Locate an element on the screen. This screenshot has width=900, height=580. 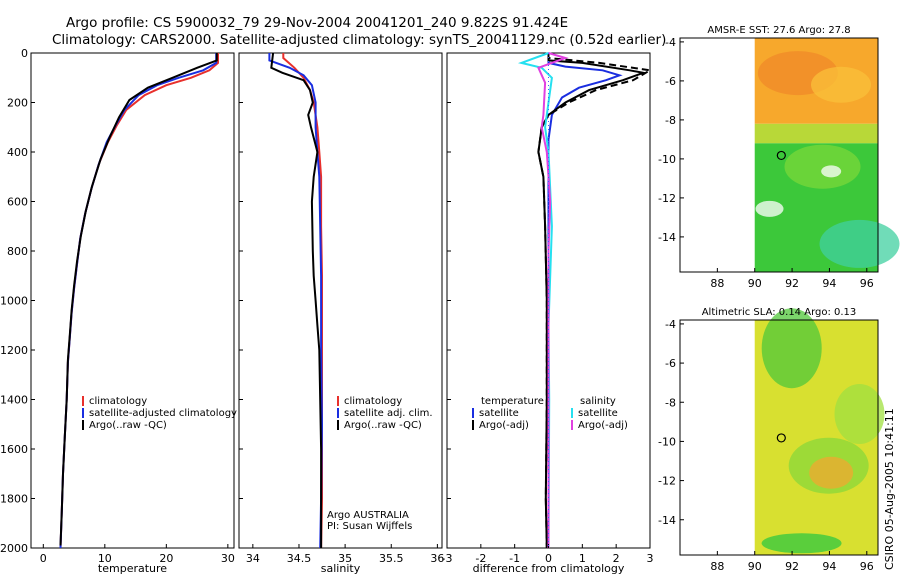
sst-map-ytick-label-2: -8 is located at coordinates (670, 120).